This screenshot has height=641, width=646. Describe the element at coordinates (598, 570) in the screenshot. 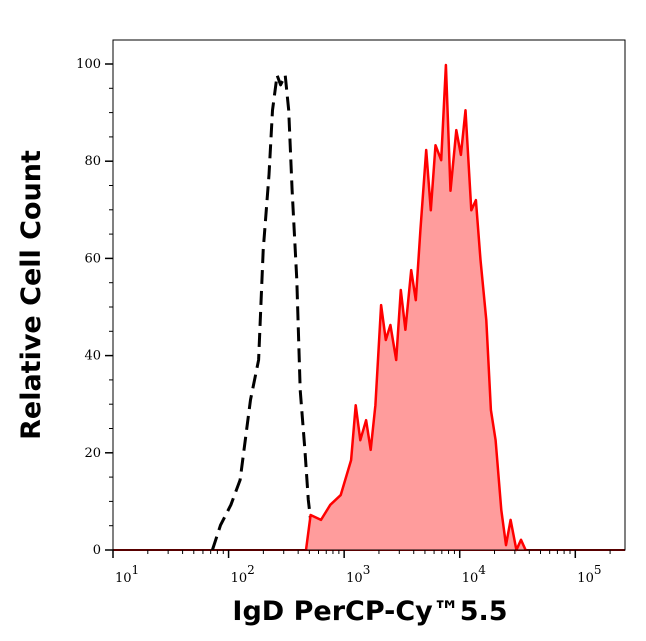

I see `x-tick-exponent: 5` at that location.